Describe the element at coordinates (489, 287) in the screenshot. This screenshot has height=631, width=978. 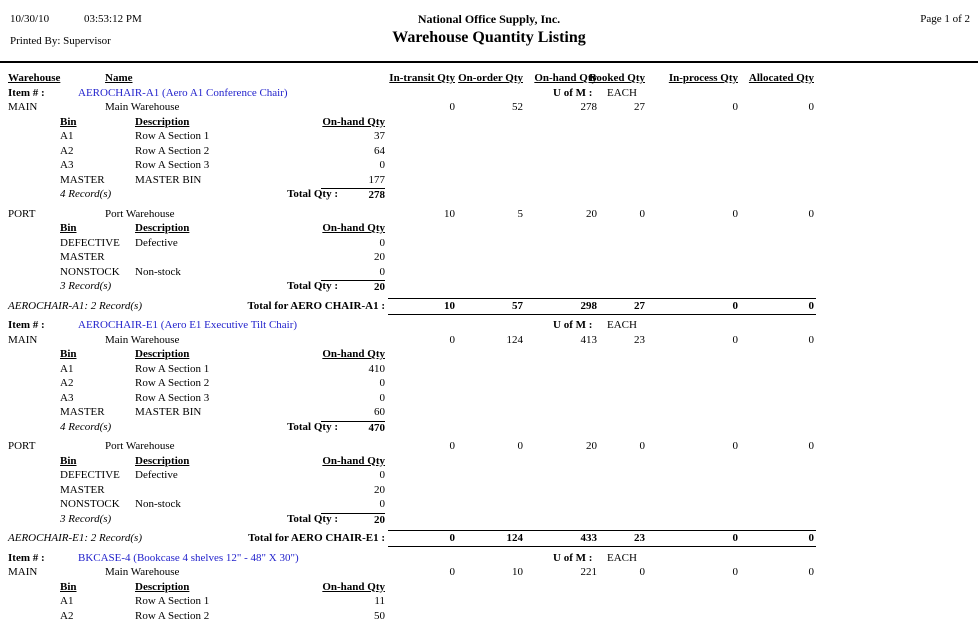
I see `warehouse-total-row: 3 Record(s) Total Qty : 20` at that location.